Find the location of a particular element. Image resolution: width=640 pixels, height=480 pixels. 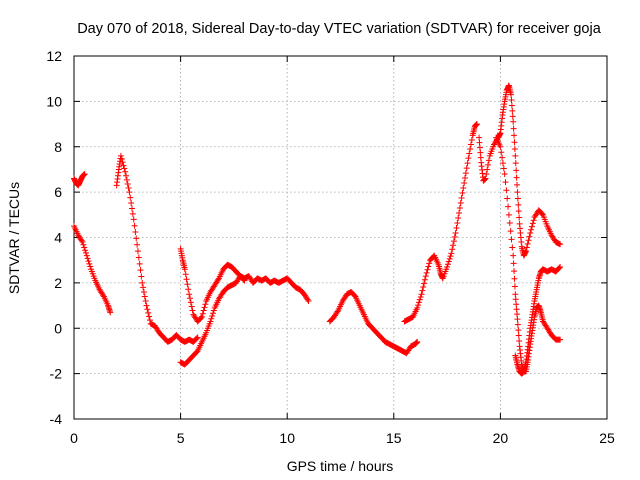

x-tick-label: 10 is located at coordinates (287, 438).